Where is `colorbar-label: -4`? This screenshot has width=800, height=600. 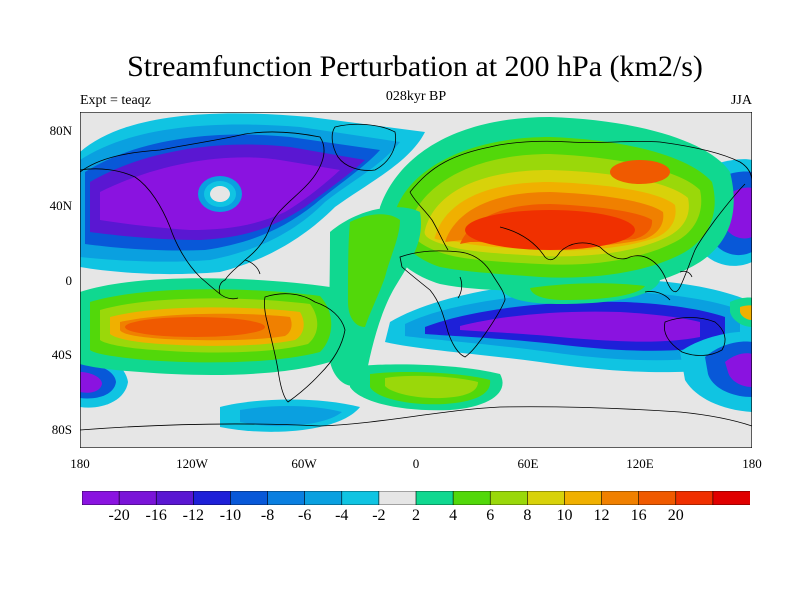
colorbar-label: -4 is located at coordinates (342, 515).